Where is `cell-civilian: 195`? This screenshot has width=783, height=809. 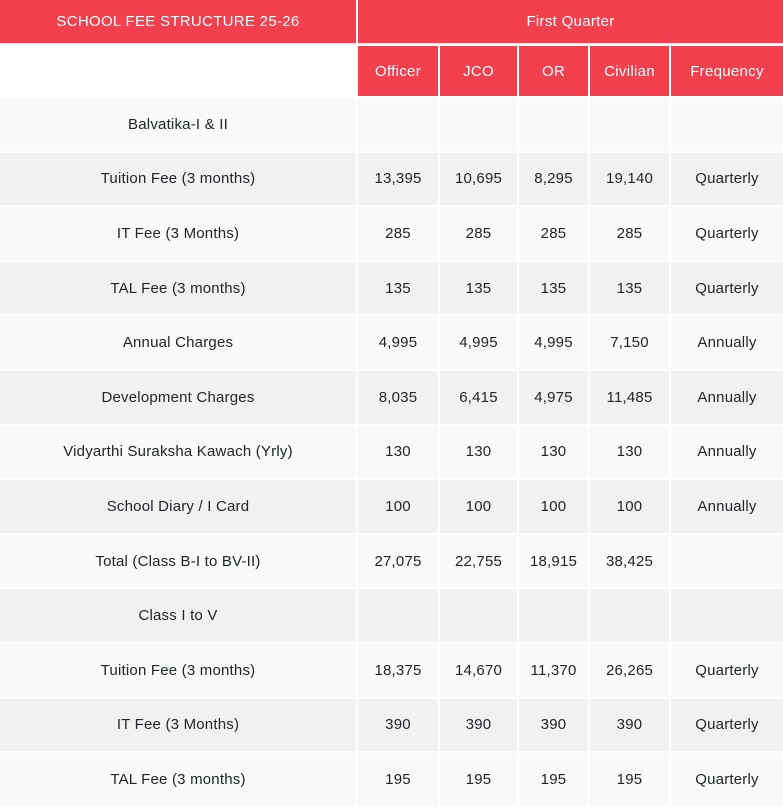 cell-civilian: 195 is located at coordinates (630, 780).